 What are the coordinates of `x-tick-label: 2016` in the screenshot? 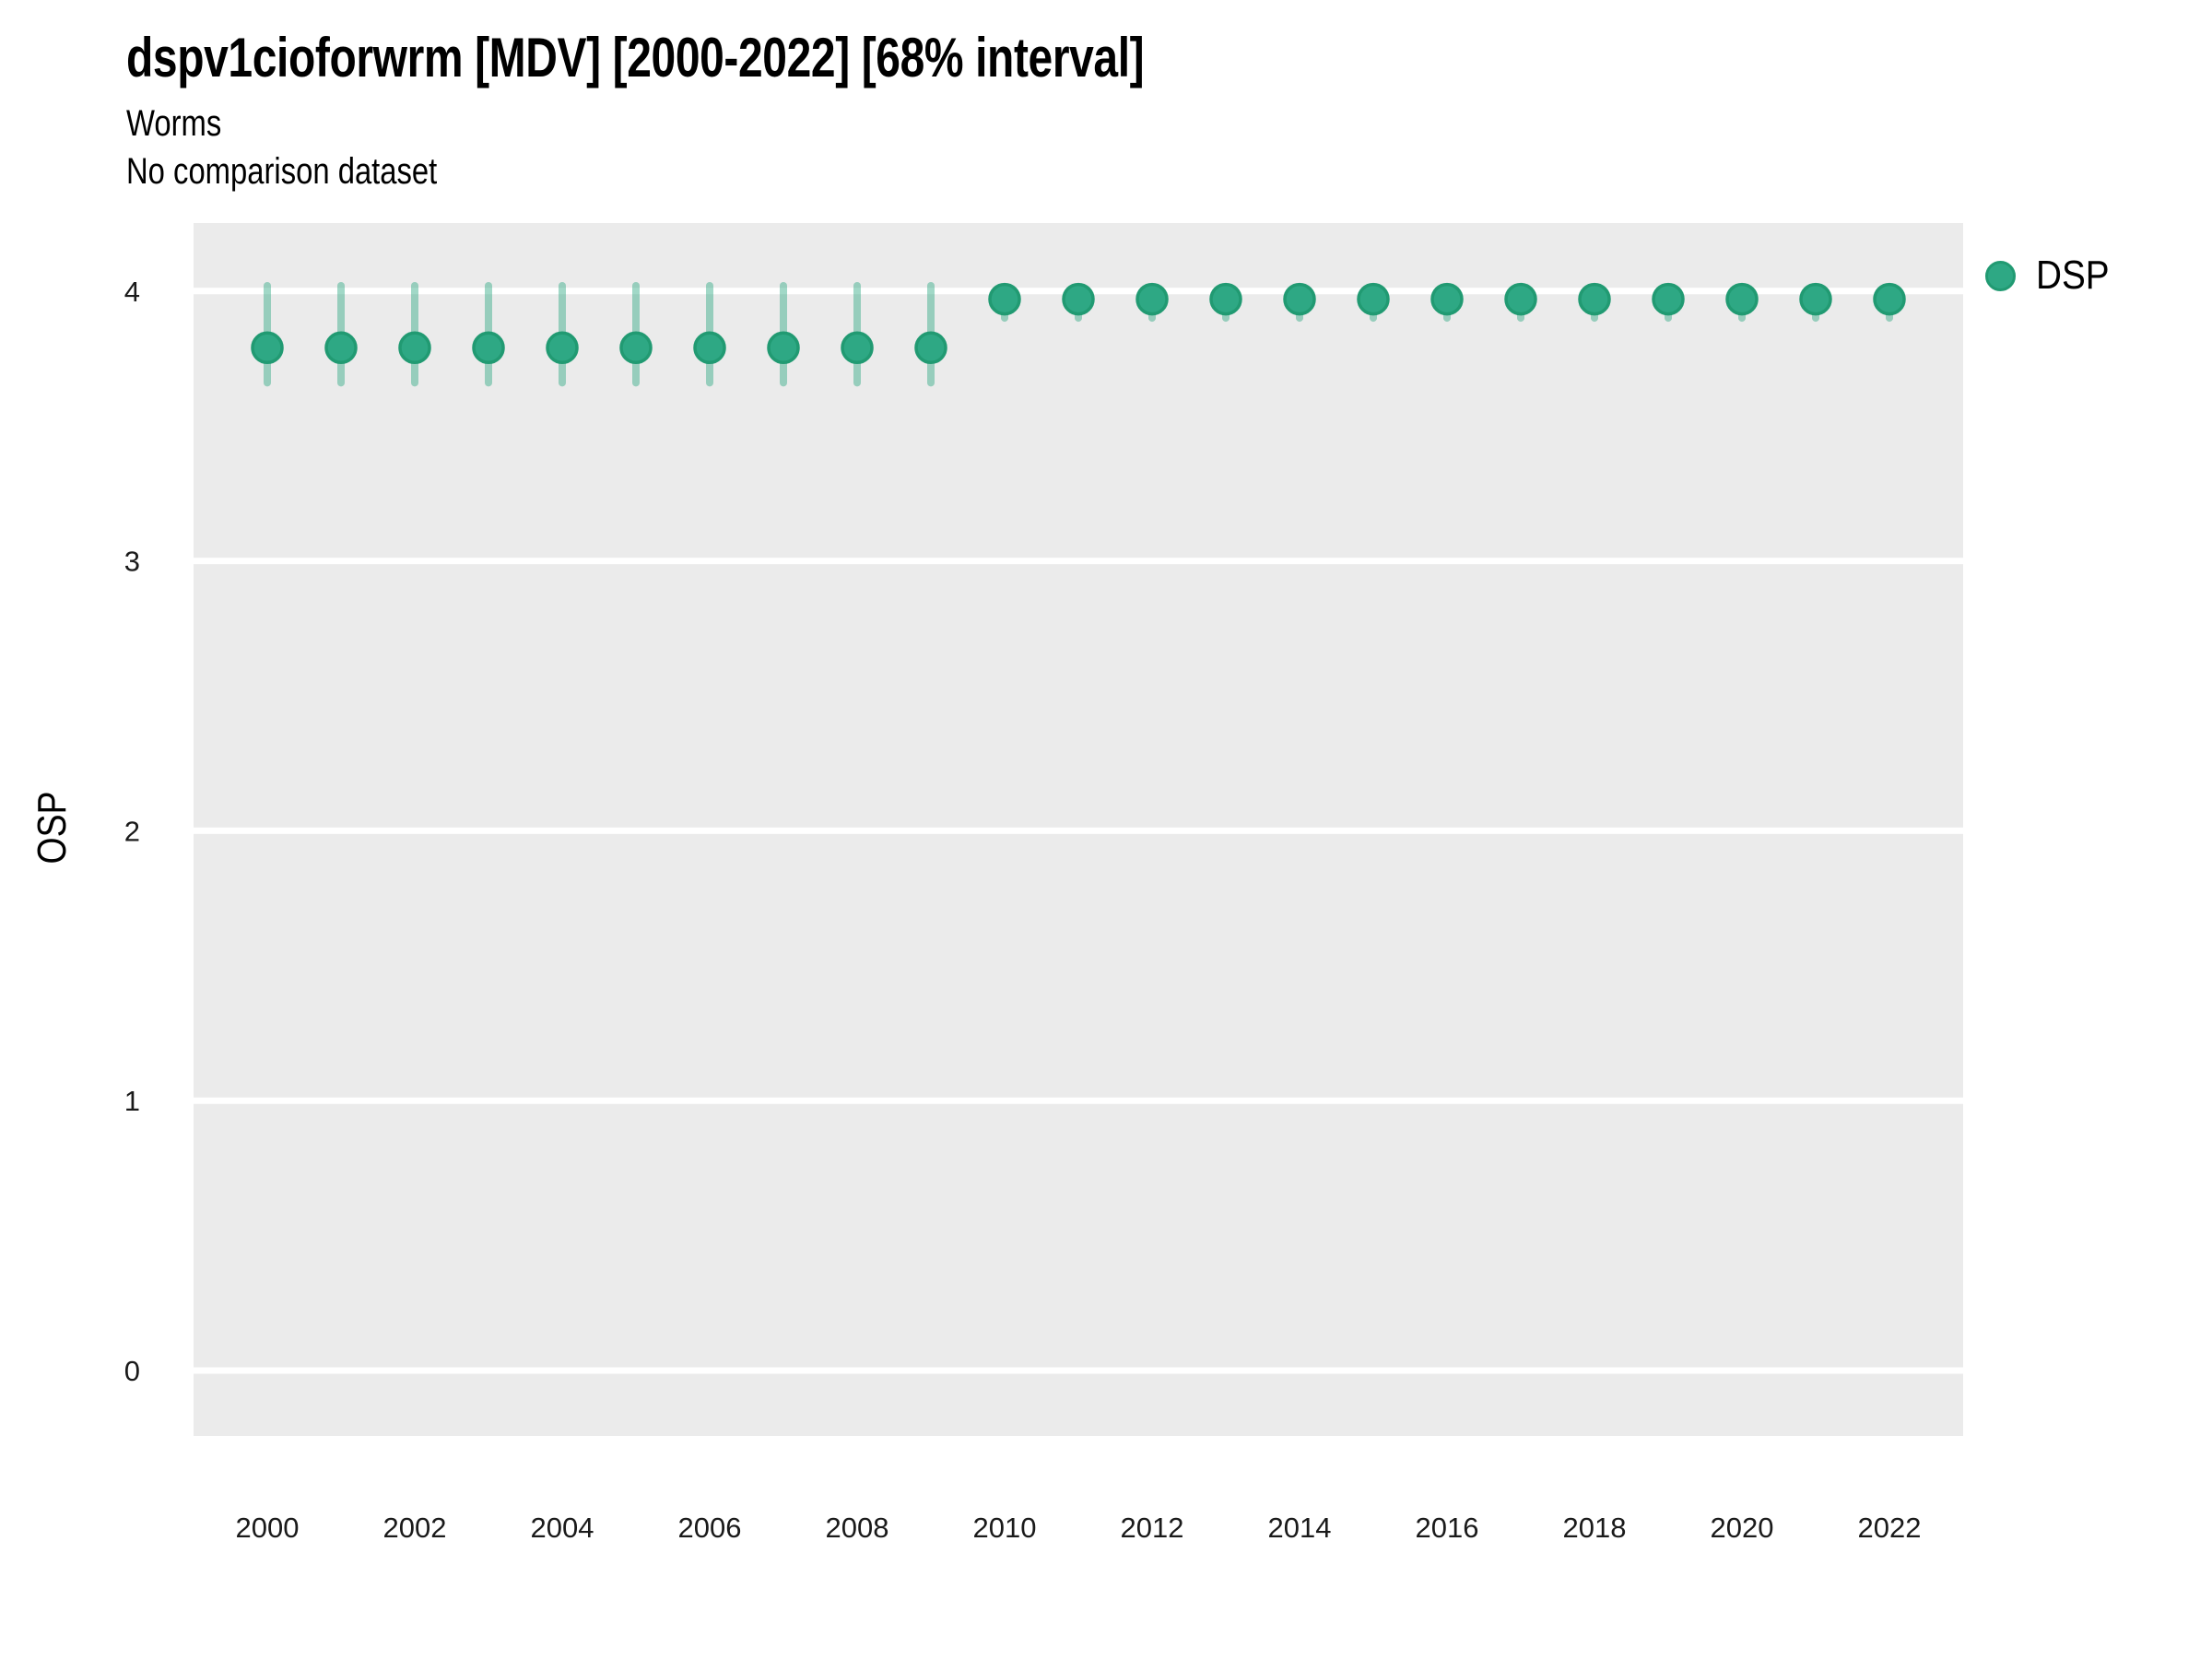 It's located at (1447, 1528).